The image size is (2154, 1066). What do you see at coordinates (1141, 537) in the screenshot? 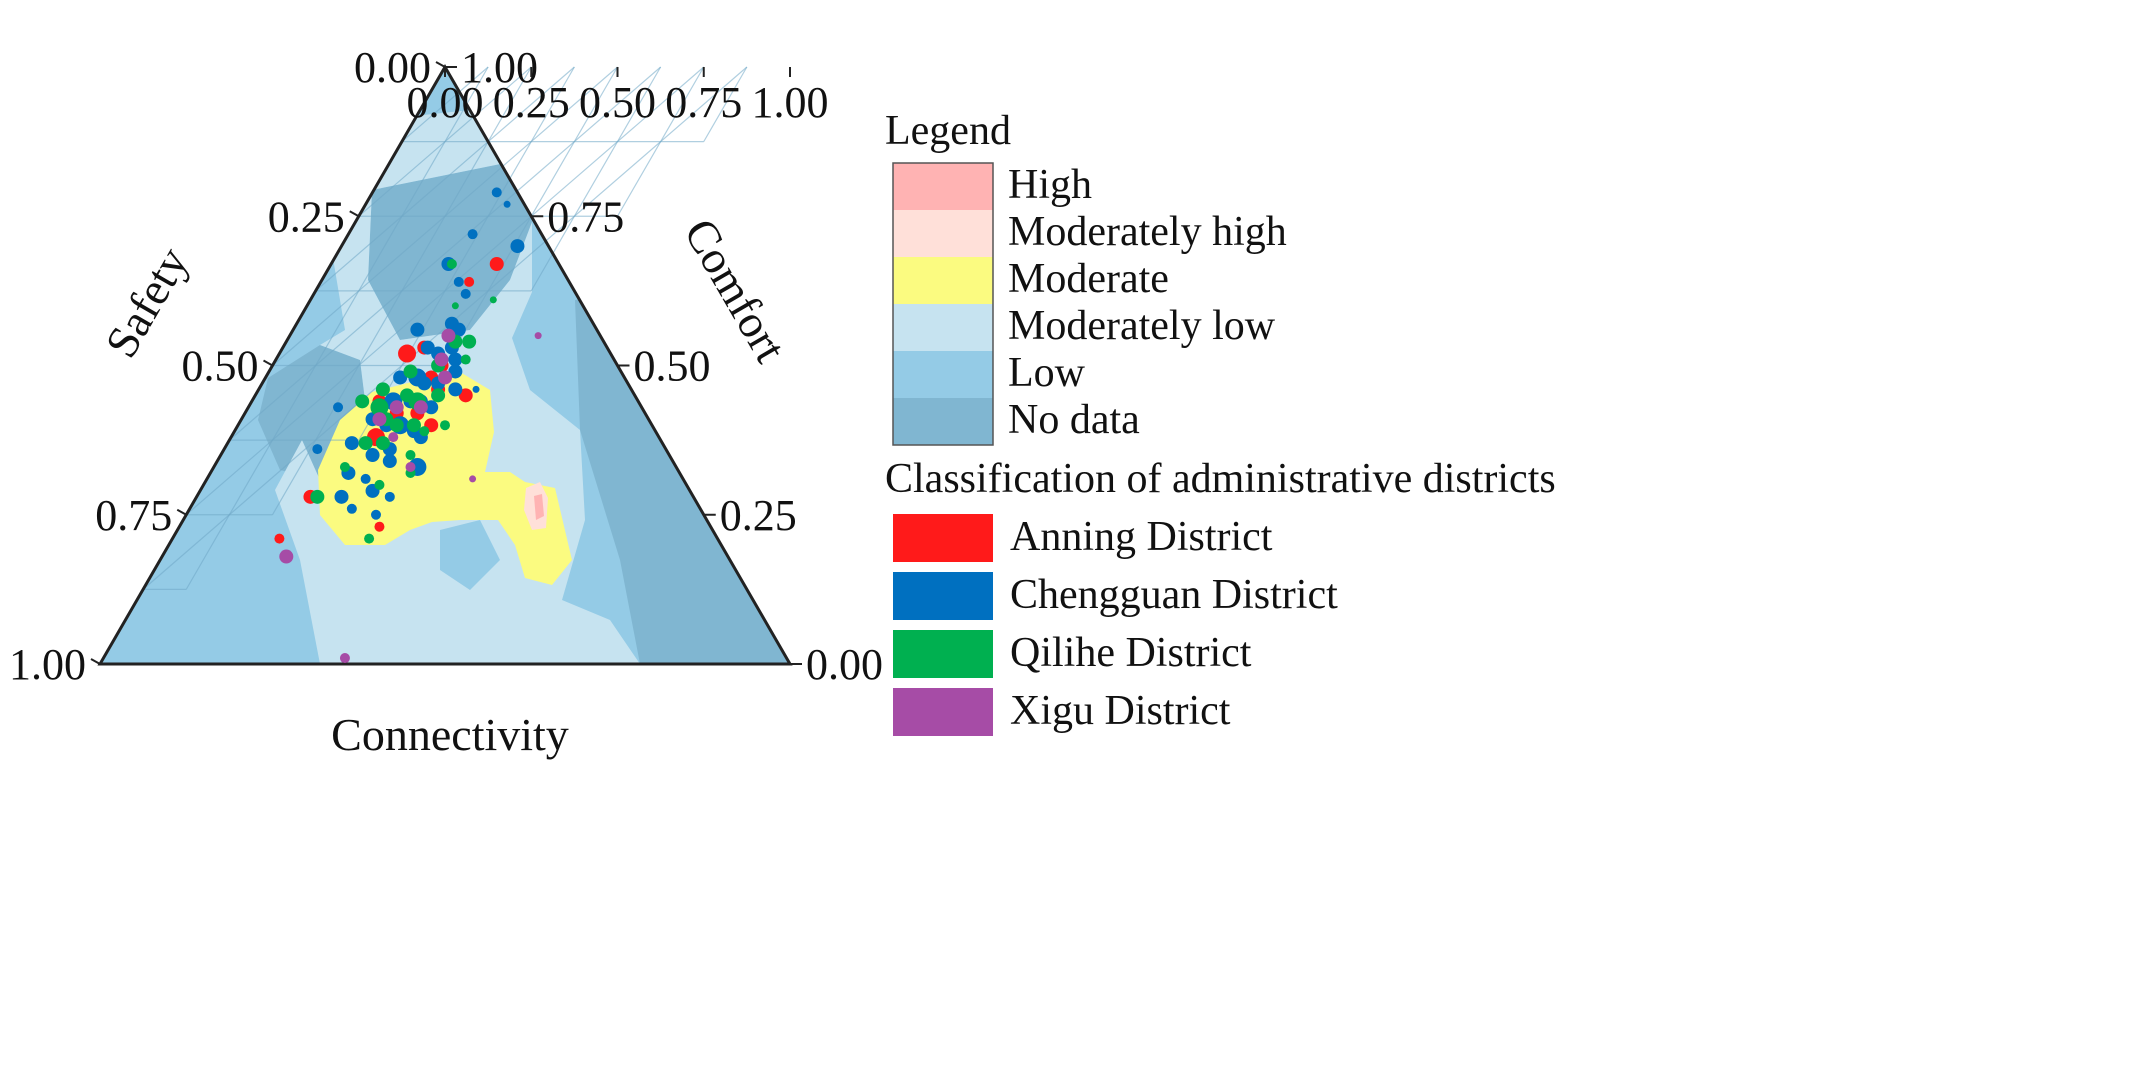
I see `legend-district-label: Anning District` at bounding box center [1141, 537].